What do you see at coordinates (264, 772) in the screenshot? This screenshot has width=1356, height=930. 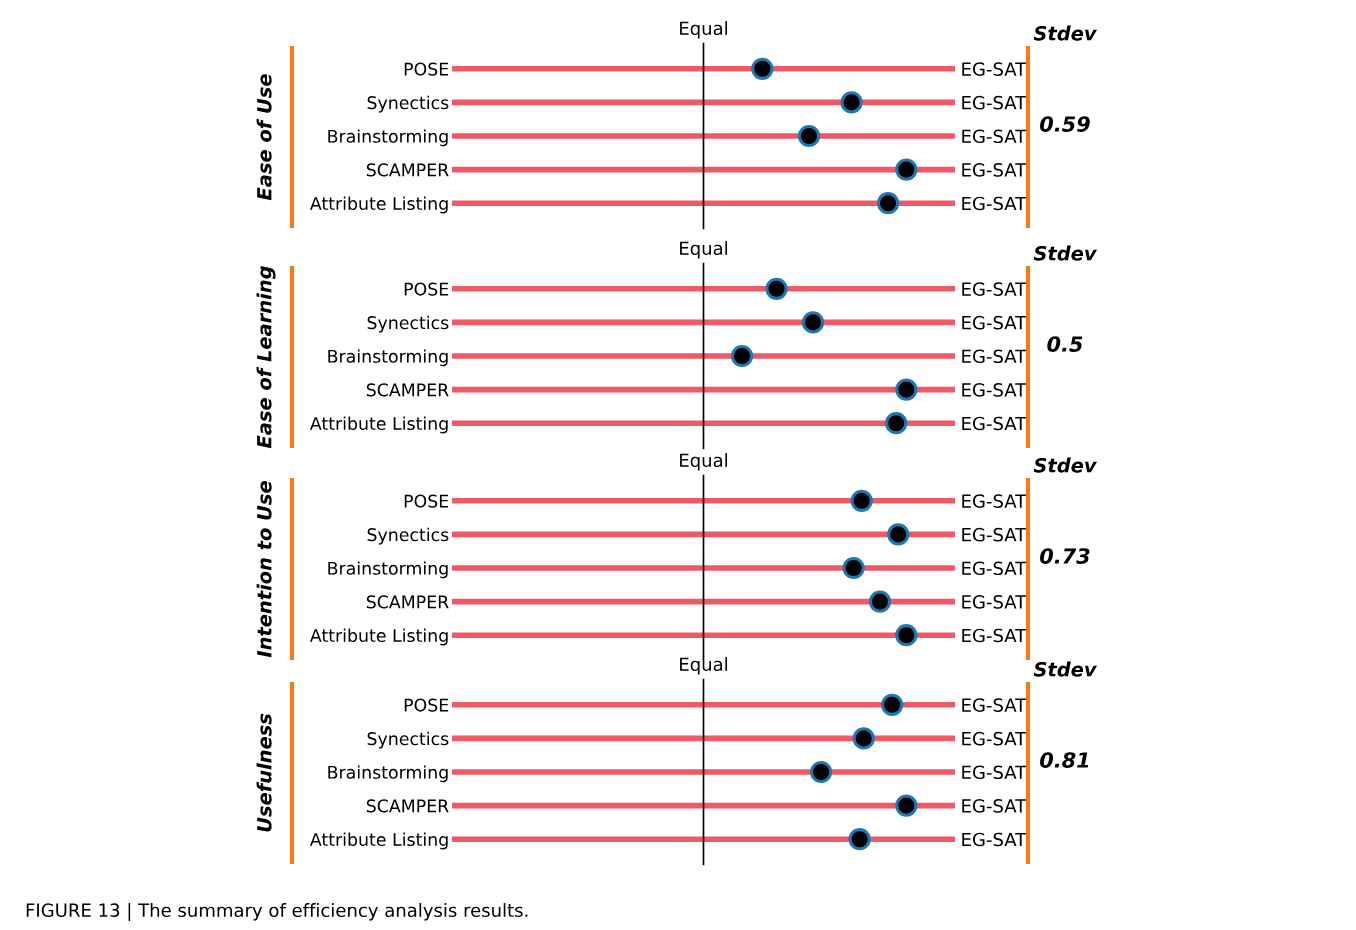 I see `y-axis-title: Usefulness` at bounding box center [264, 772].